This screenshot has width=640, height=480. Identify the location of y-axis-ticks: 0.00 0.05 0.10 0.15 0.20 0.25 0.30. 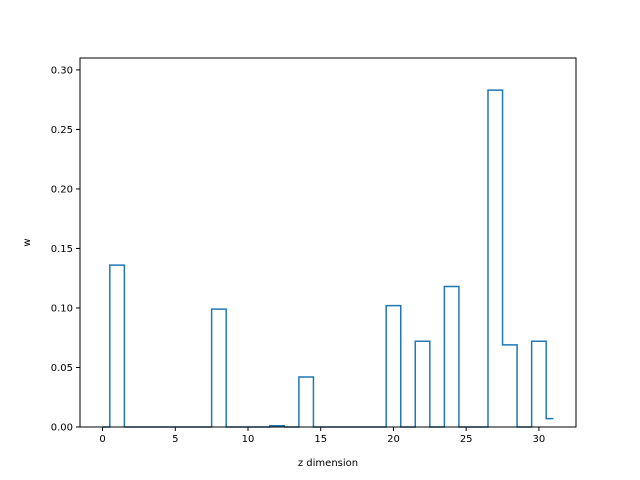
(65, 249).